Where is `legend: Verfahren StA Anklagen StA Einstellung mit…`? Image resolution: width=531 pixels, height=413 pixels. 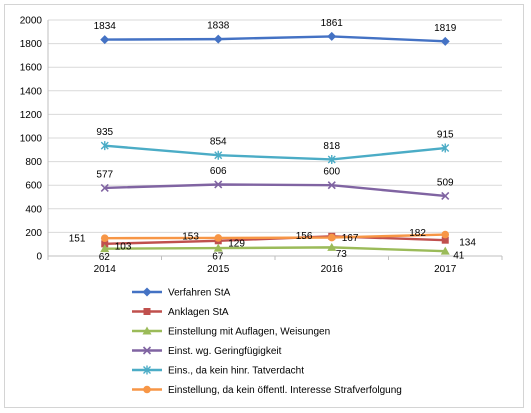
legend: Verfahren StA Anklagen StA Einstellung mit… is located at coordinates (267, 341).